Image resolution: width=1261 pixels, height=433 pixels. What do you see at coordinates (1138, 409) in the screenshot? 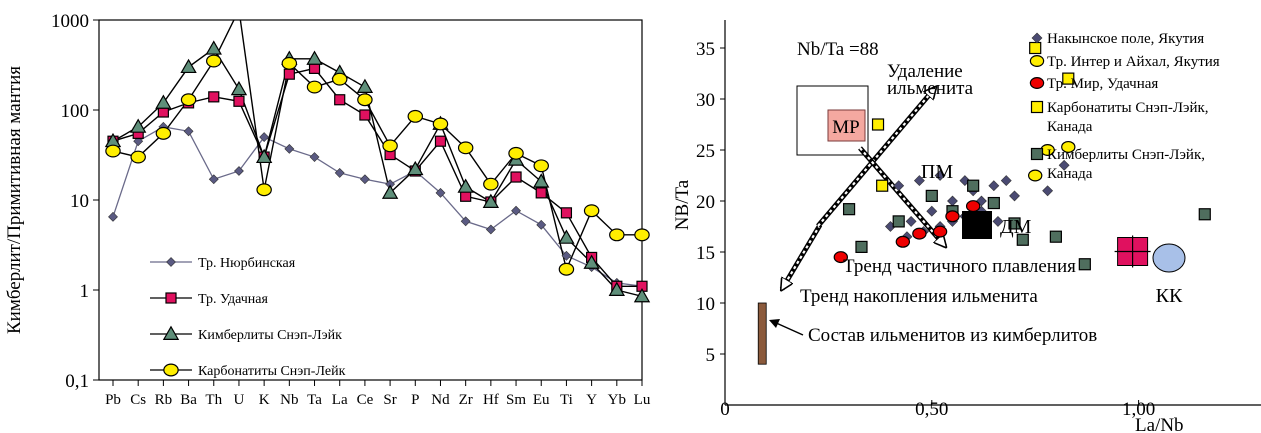
I see `x-tick-label: 1,00` at bounding box center [1138, 409].